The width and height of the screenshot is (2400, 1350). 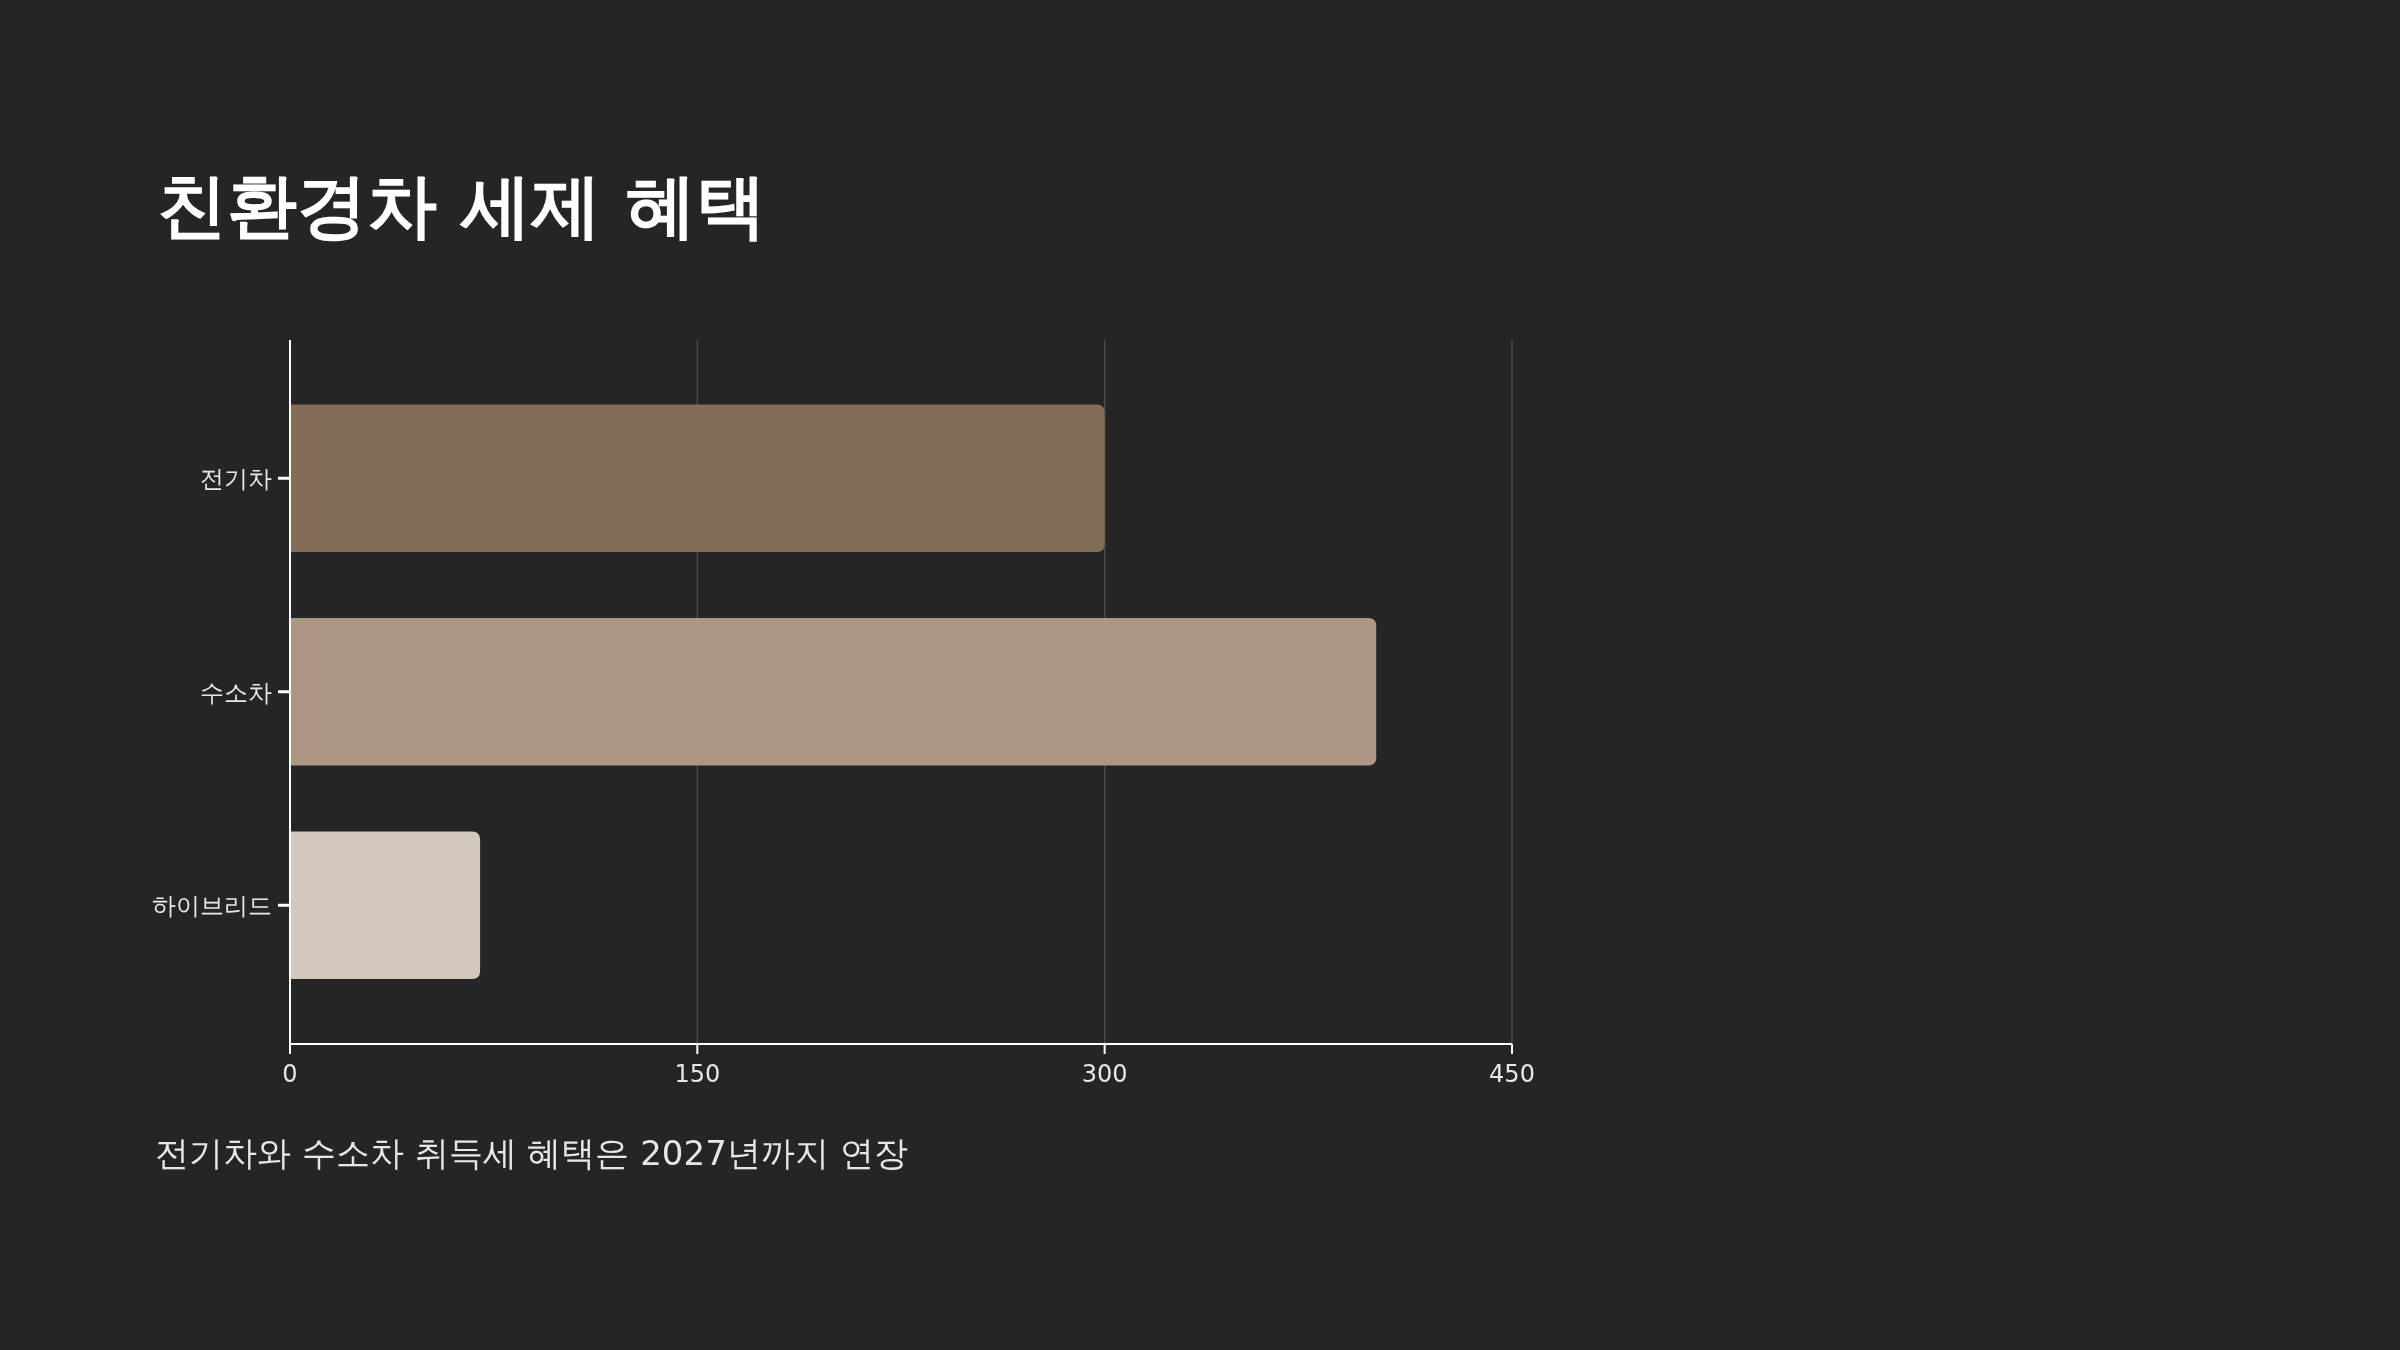 What do you see at coordinates (1512, 1074) in the screenshot?
I see `x-tick-label: 450` at bounding box center [1512, 1074].